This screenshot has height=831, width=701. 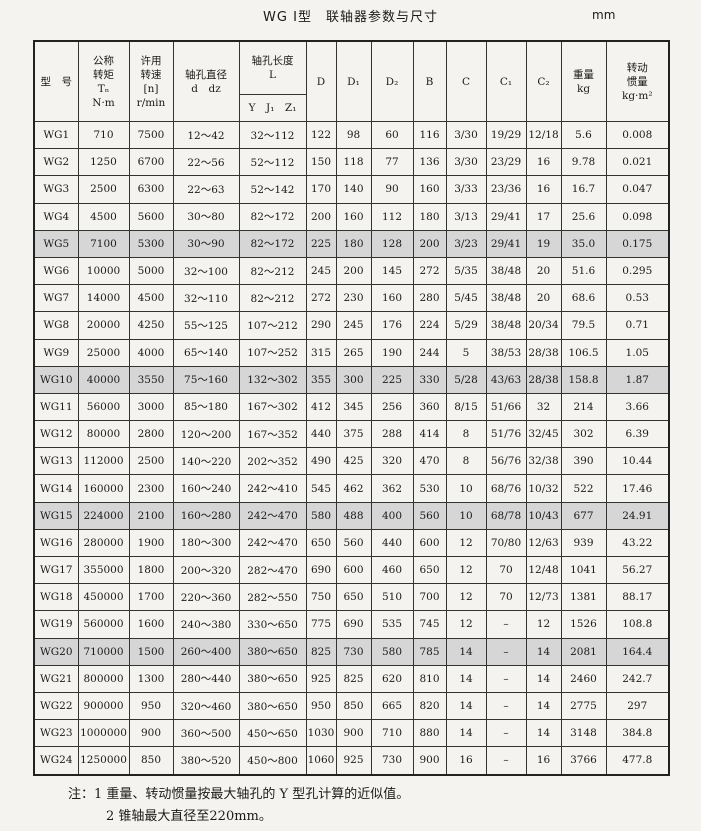 What do you see at coordinates (56, 379) in the screenshot?
I see `table-cell: WG10` at bounding box center [56, 379].